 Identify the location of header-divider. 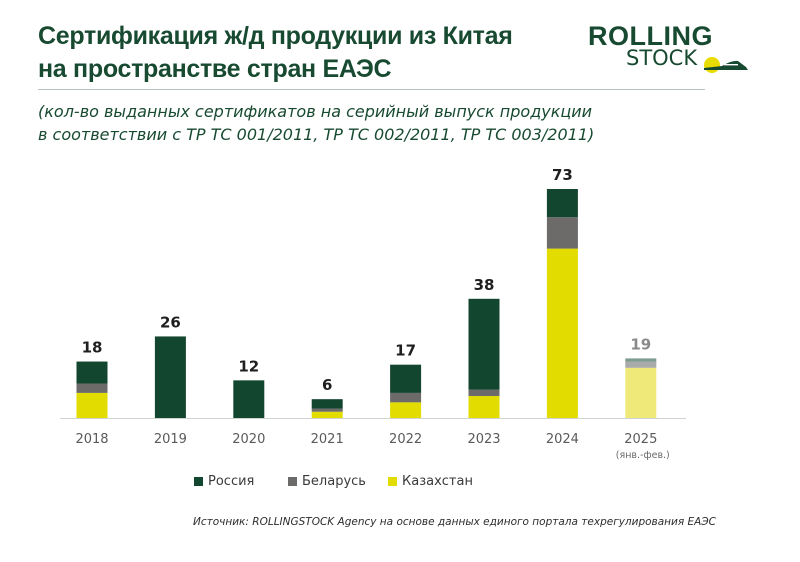
(371, 89).